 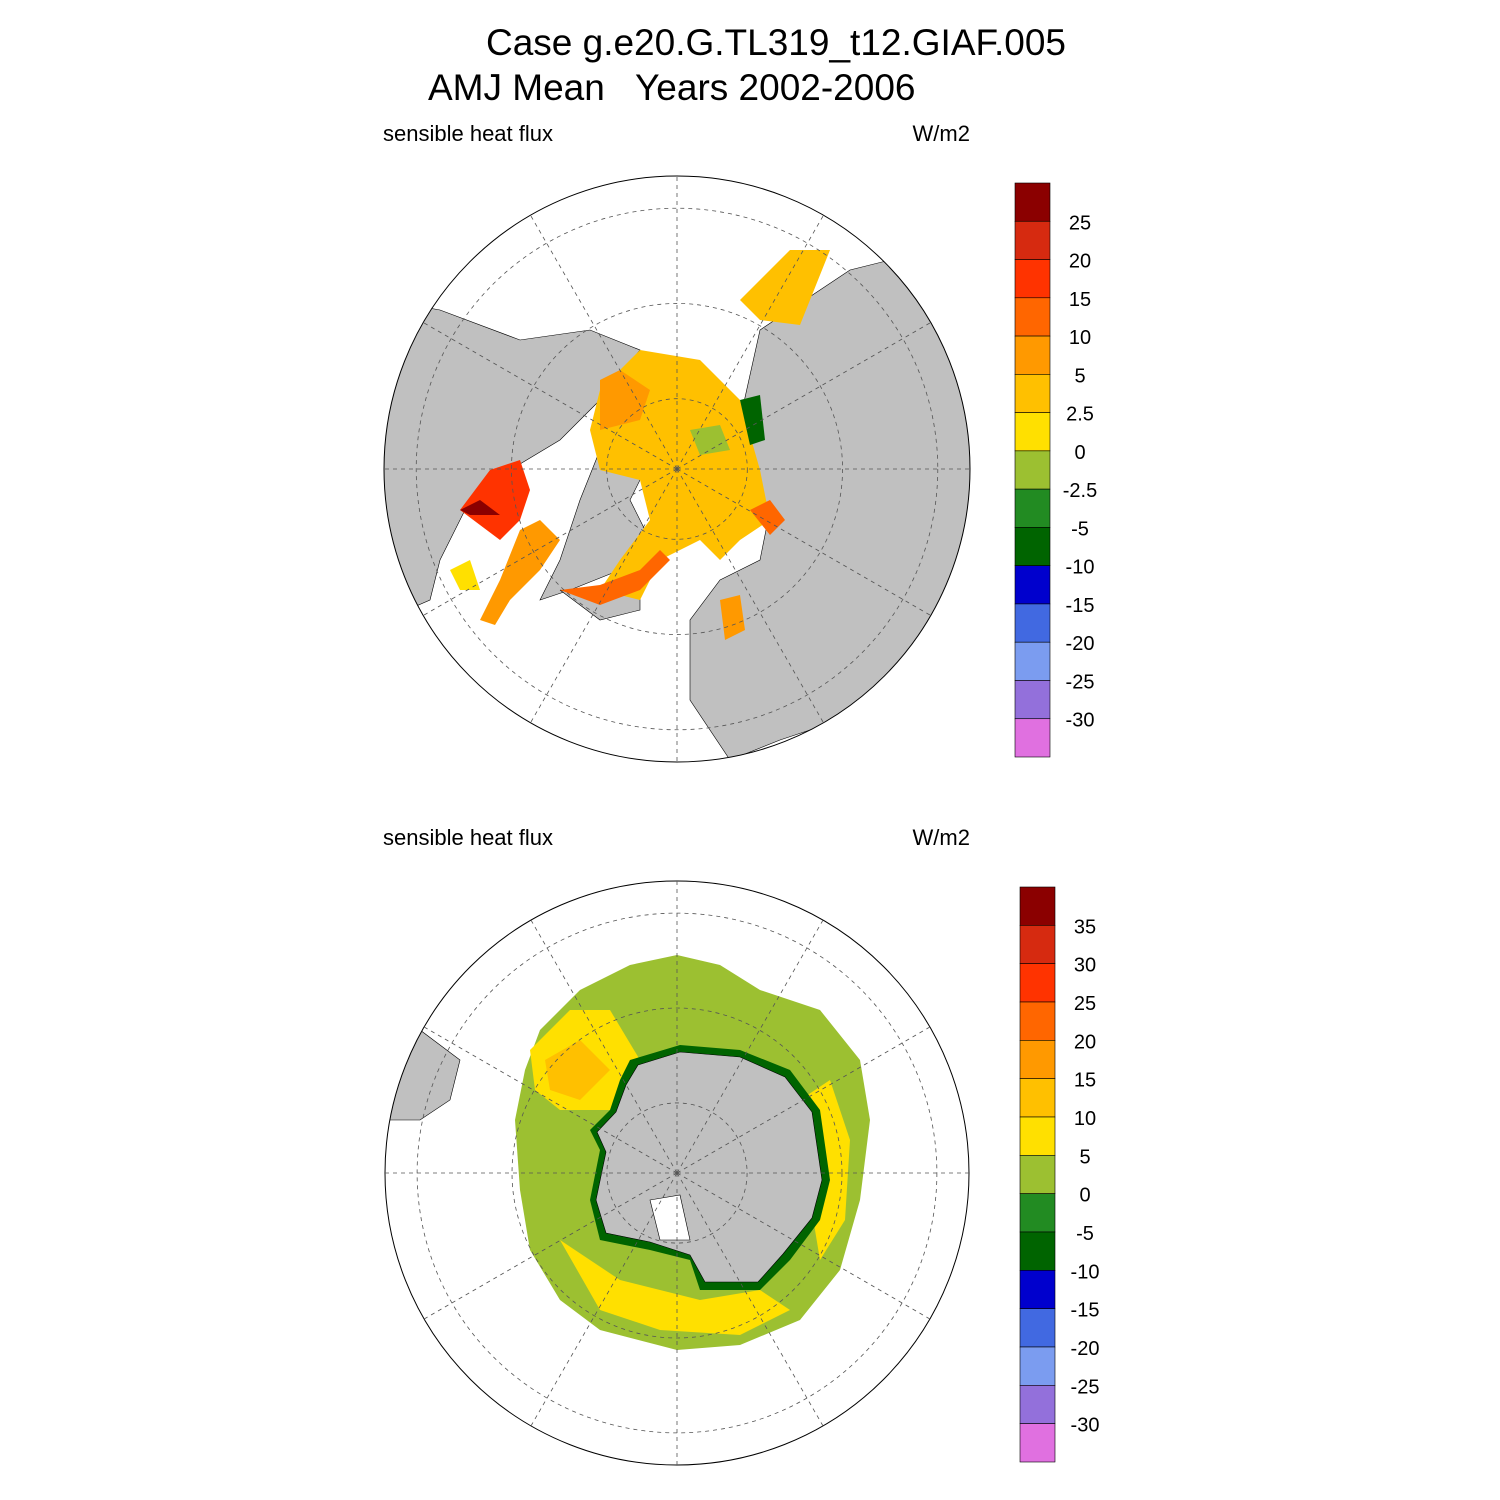 I want to click on title-line: AMJ Mean Years 2002-2006, so click(x=672, y=87).